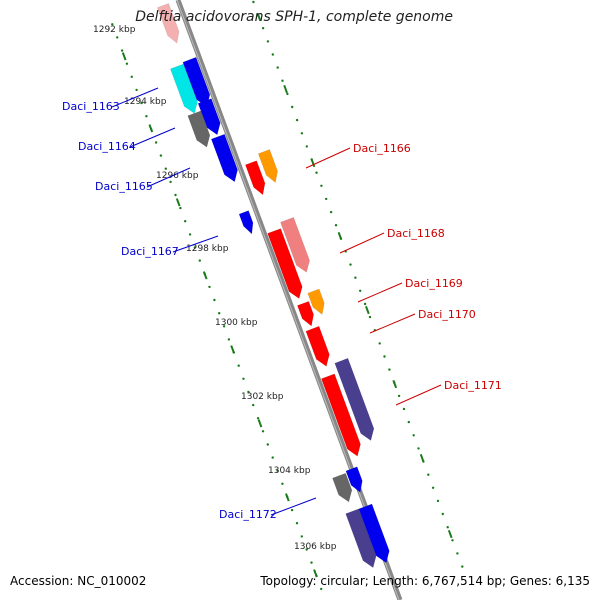 This screenshot has width=600, height=600. What do you see at coordinates (267, 166) in the screenshot?
I see `gene-arrow-orange` at bounding box center [267, 166].